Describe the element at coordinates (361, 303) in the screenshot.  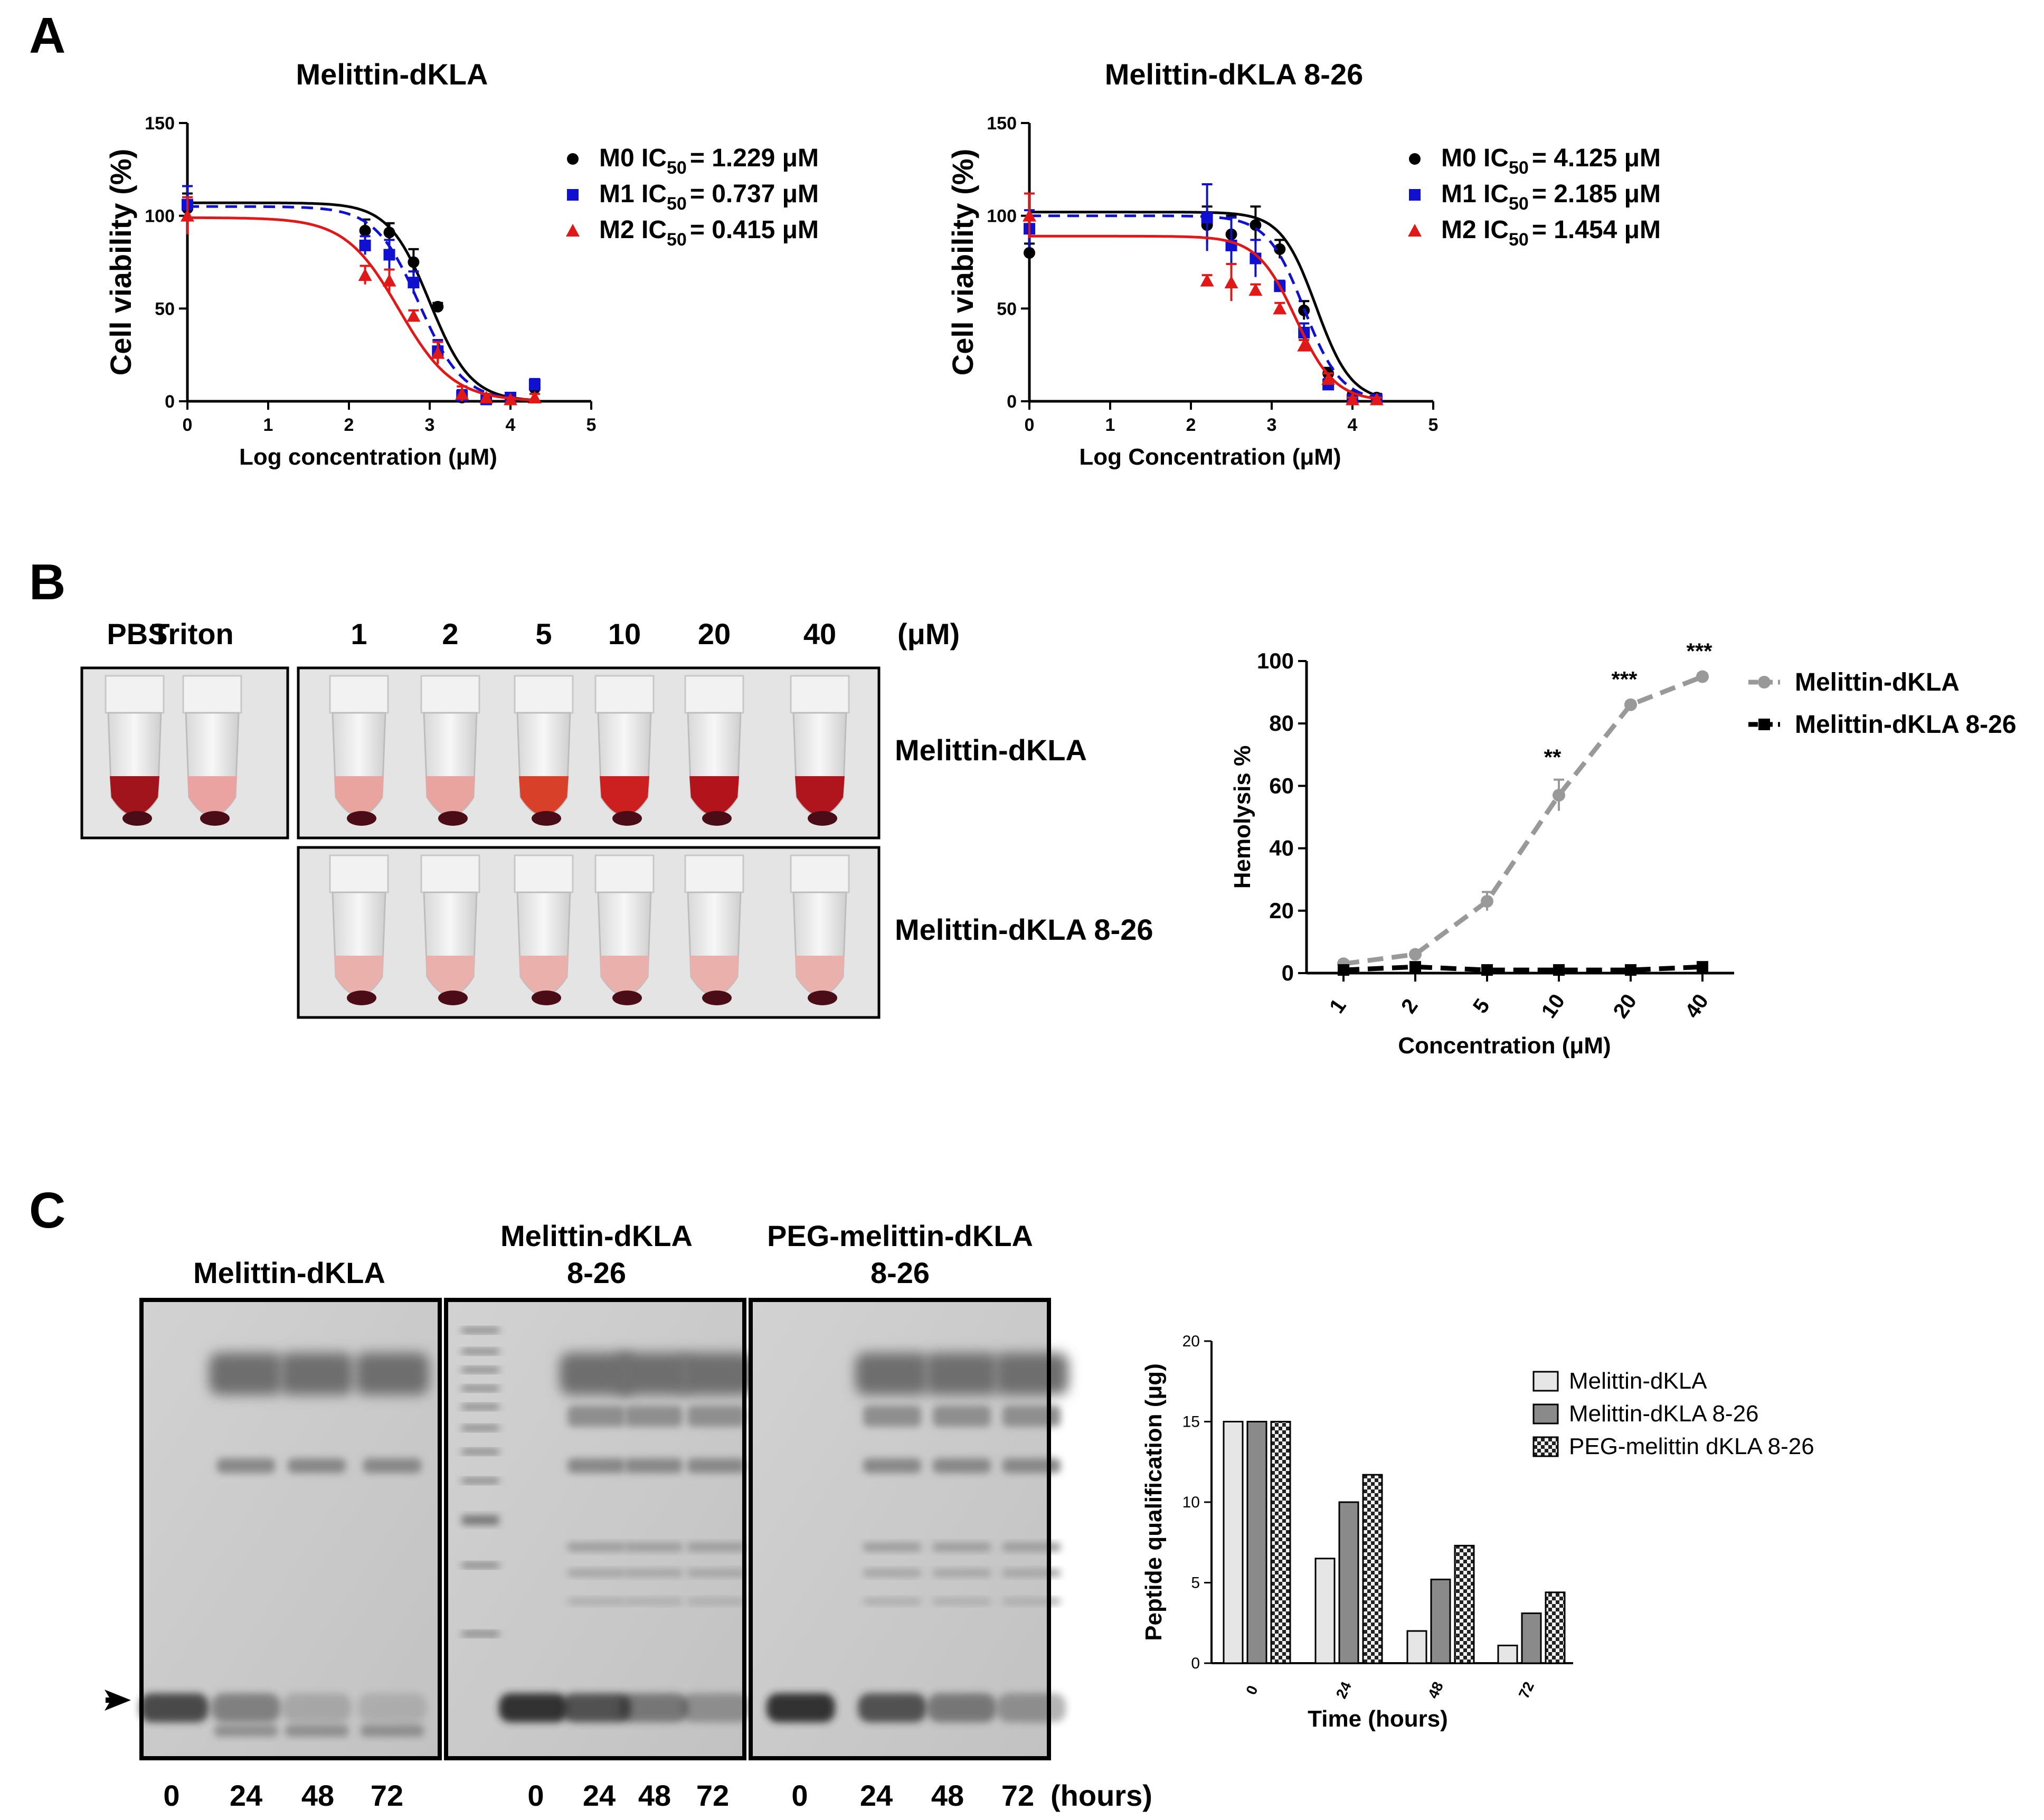
I see `fit-curve-m1` at that location.